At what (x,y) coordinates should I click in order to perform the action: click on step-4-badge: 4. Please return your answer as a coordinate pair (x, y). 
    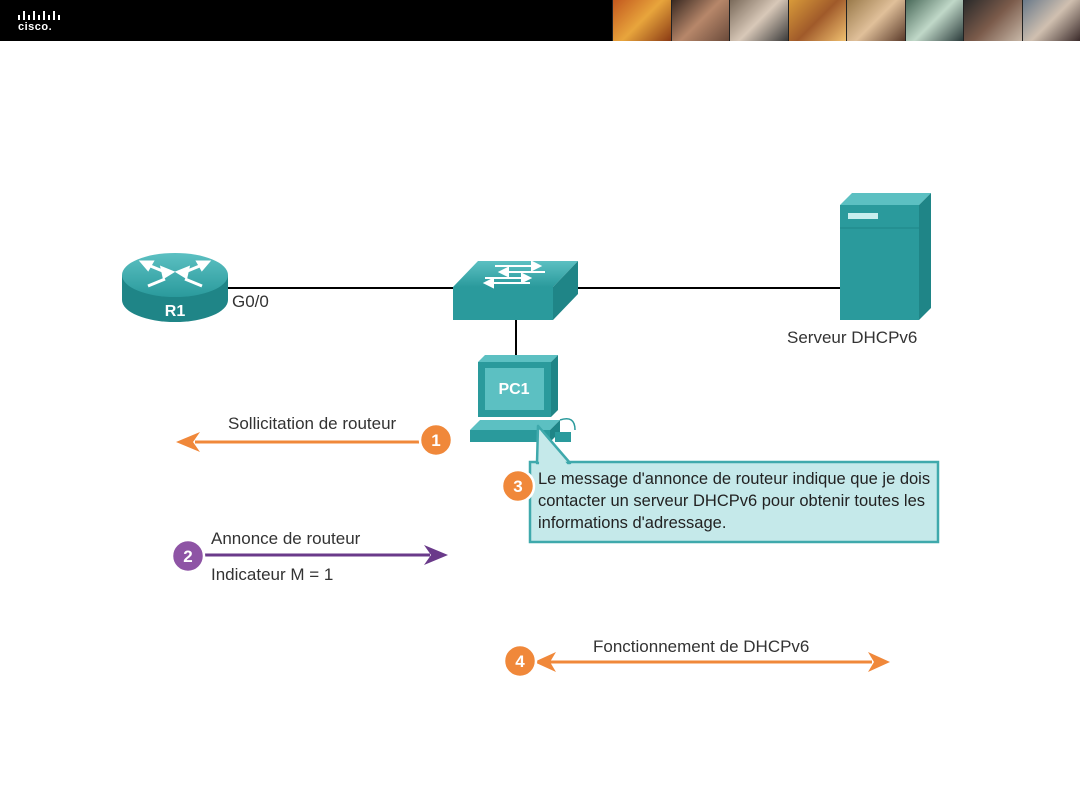
    Looking at the image, I should click on (520, 661).